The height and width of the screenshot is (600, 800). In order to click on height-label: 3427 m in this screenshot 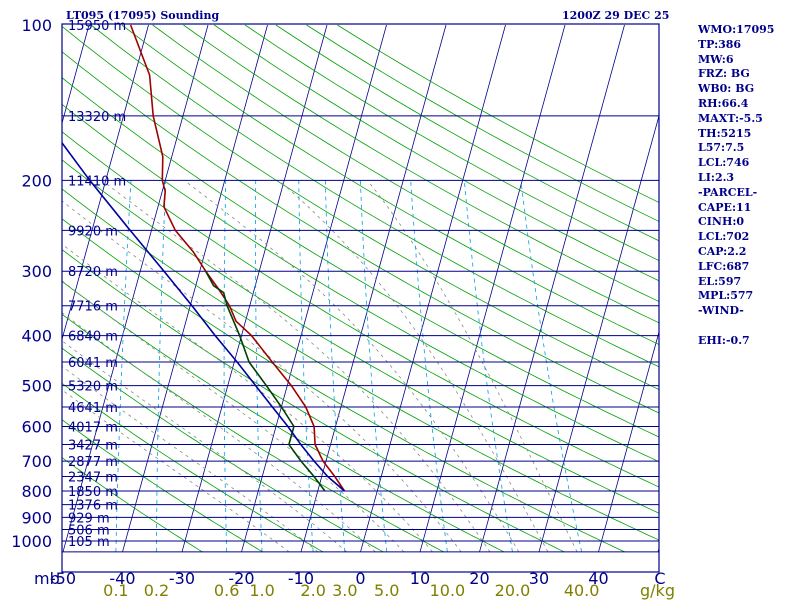, I will do `click(93, 445)`.